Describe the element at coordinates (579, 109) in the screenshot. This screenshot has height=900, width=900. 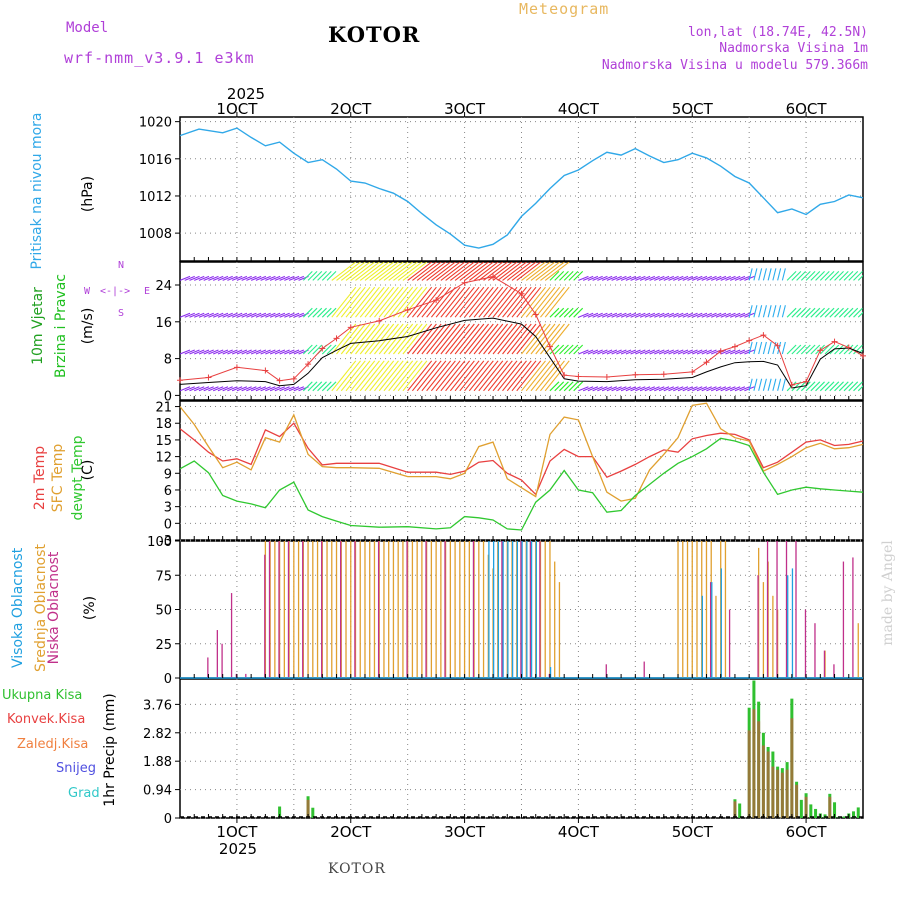
I see `x-tick-label-top: 4OCT` at that location.